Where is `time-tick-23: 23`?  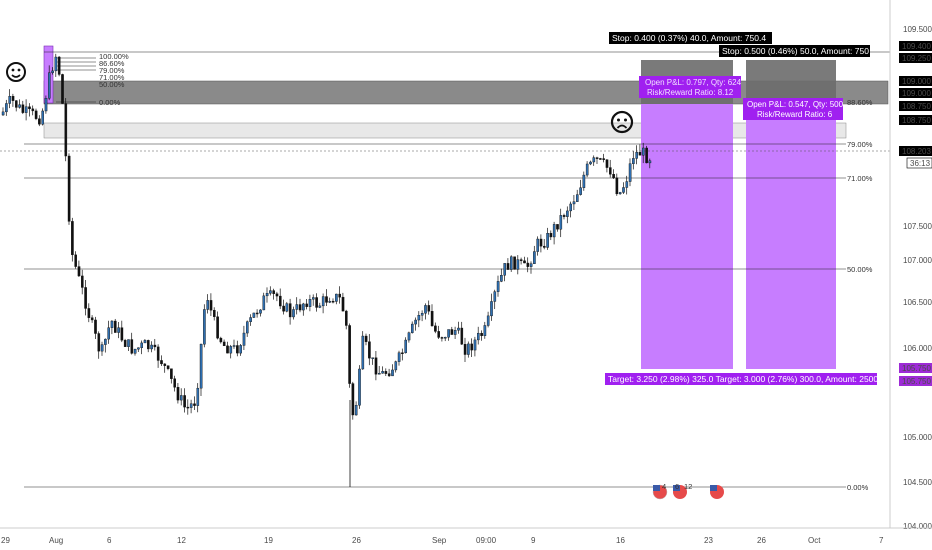 time-tick-23: 23 is located at coordinates (708, 540).